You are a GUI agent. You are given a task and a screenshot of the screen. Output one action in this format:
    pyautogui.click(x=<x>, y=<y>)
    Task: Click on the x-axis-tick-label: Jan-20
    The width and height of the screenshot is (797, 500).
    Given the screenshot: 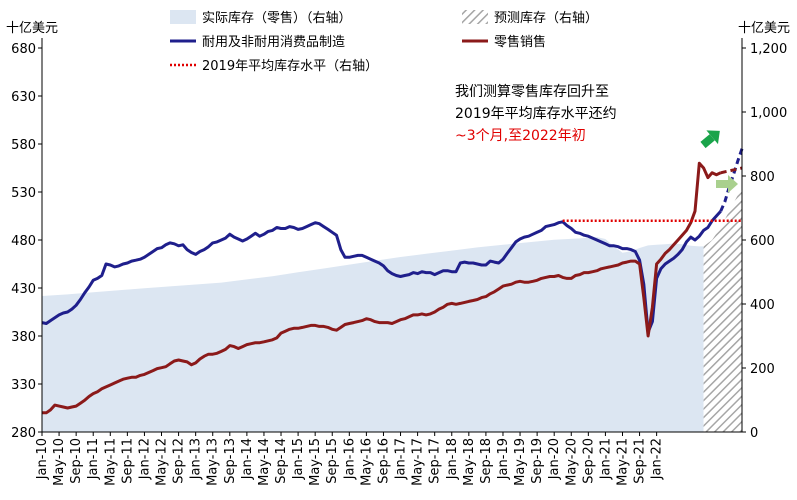 What is the action you would take?
    pyautogui.click(x=554, y=459)
    